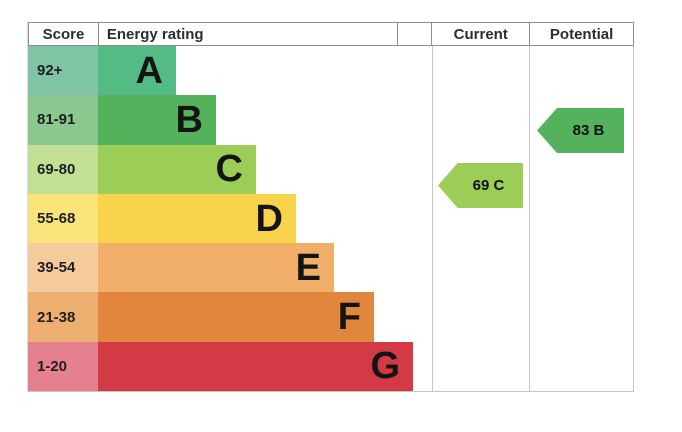 This screenshot has width=682, height=432. I want to click on potential-rating-arrow: 83 B, so click(580, 130).